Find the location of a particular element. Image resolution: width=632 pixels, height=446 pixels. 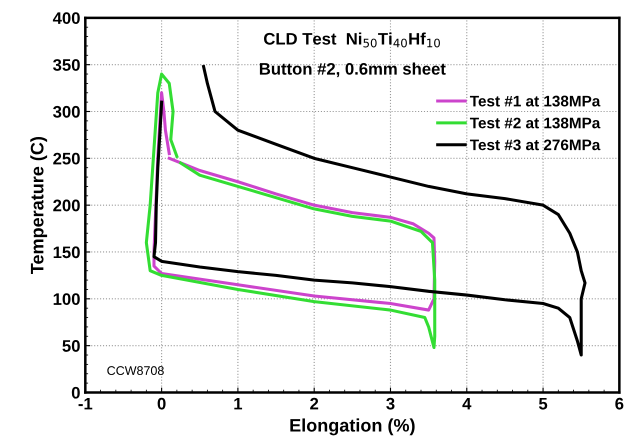

x-tick-label: -1 is located at coordinates (85, 404).